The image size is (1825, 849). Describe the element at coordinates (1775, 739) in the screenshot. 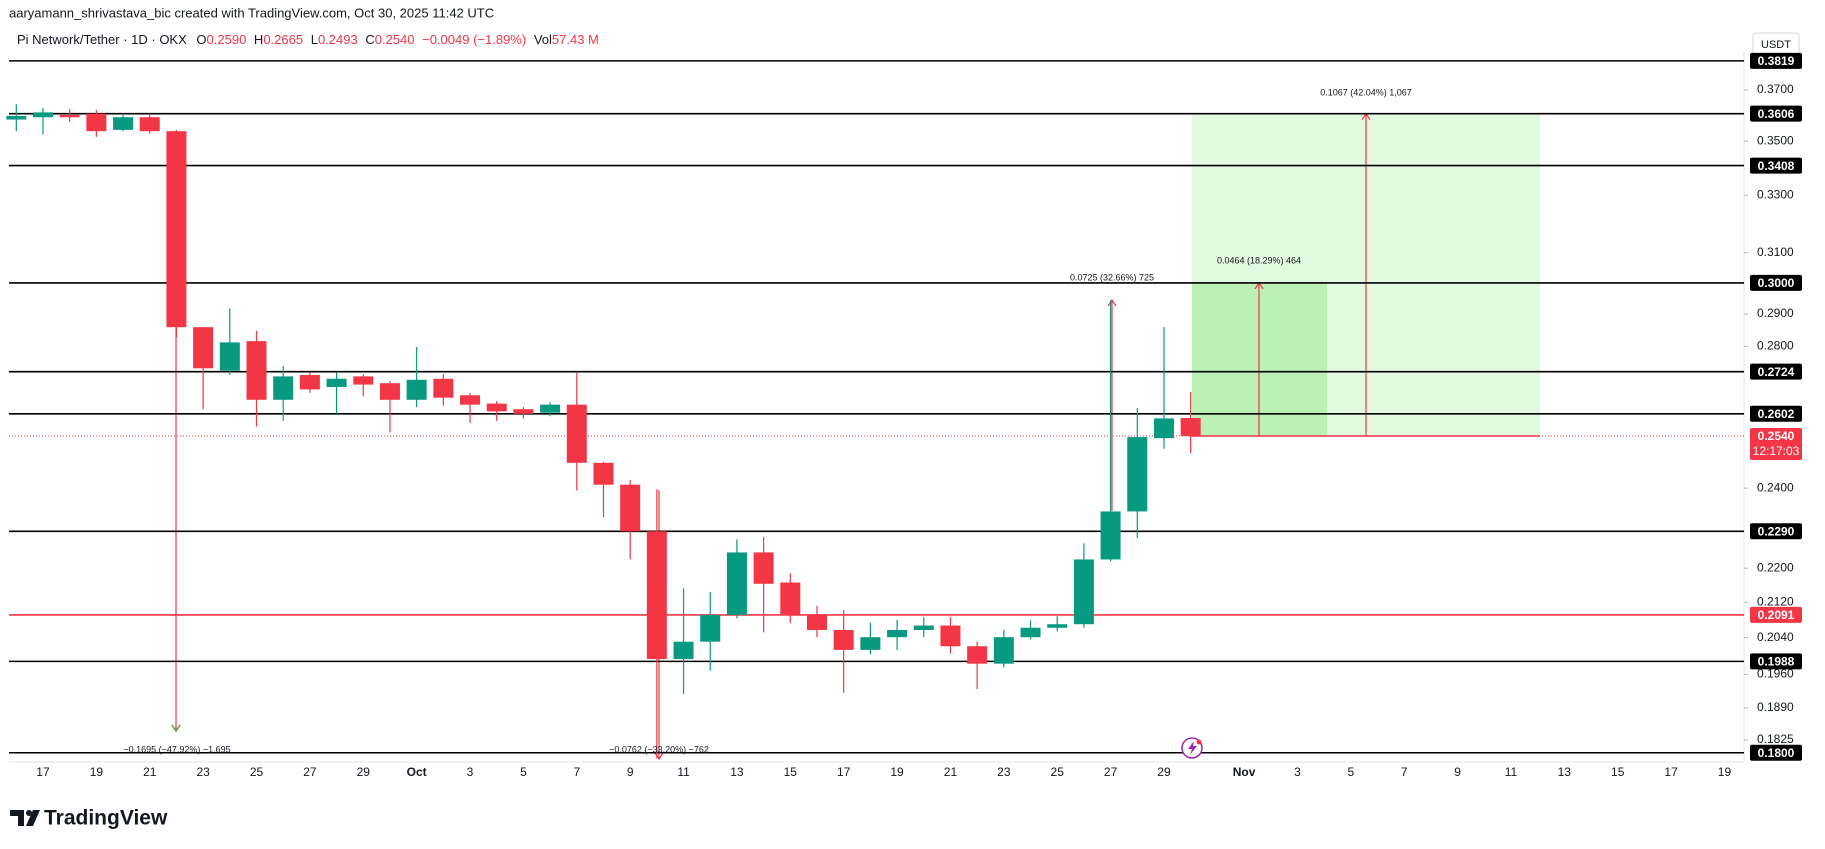

I see `y-tick-label: 0.1825` at that location.